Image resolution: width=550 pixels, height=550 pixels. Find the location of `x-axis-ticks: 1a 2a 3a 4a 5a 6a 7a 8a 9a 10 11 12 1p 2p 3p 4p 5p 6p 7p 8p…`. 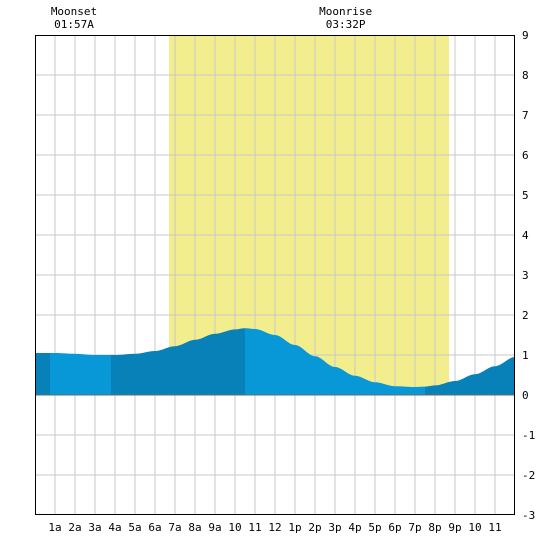

x-axis-ticks: 1a 2a 3a 4a 5a 6a 7a 8a 9a 10 11 12 1p 2p 3p 4p 5p 6p 7p 8p… is located at coordinates (274, 527).